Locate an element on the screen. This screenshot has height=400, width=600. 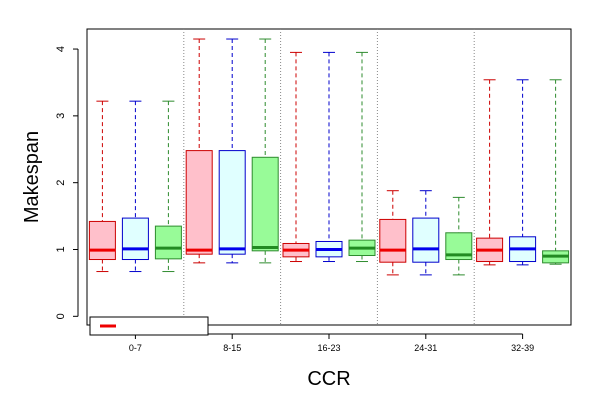
legend-box is located at coordinates (149, 326).